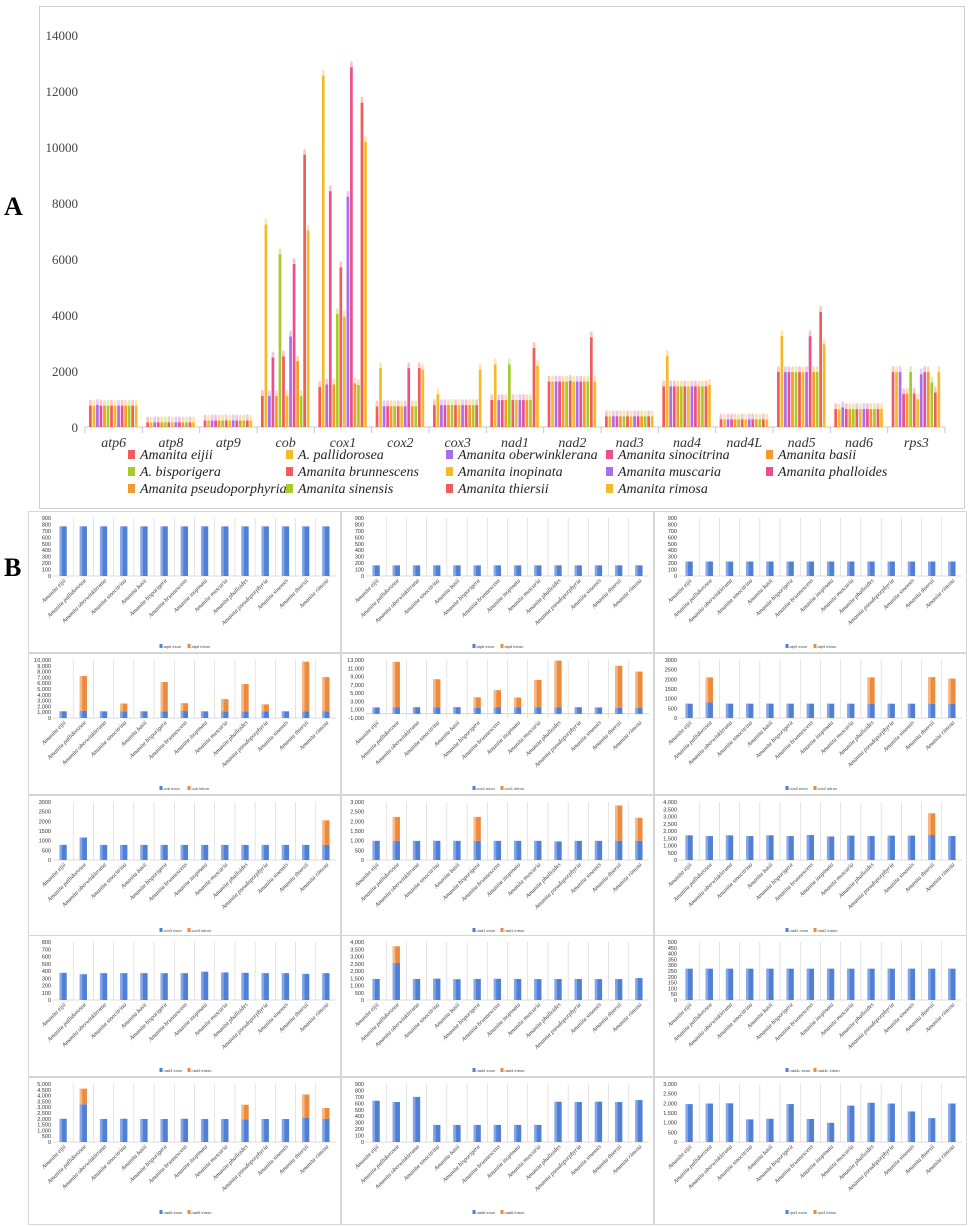  Describe the element at coordinates (359, 1111) in the screenshot. I see `y-tick-label: 500` at that location.